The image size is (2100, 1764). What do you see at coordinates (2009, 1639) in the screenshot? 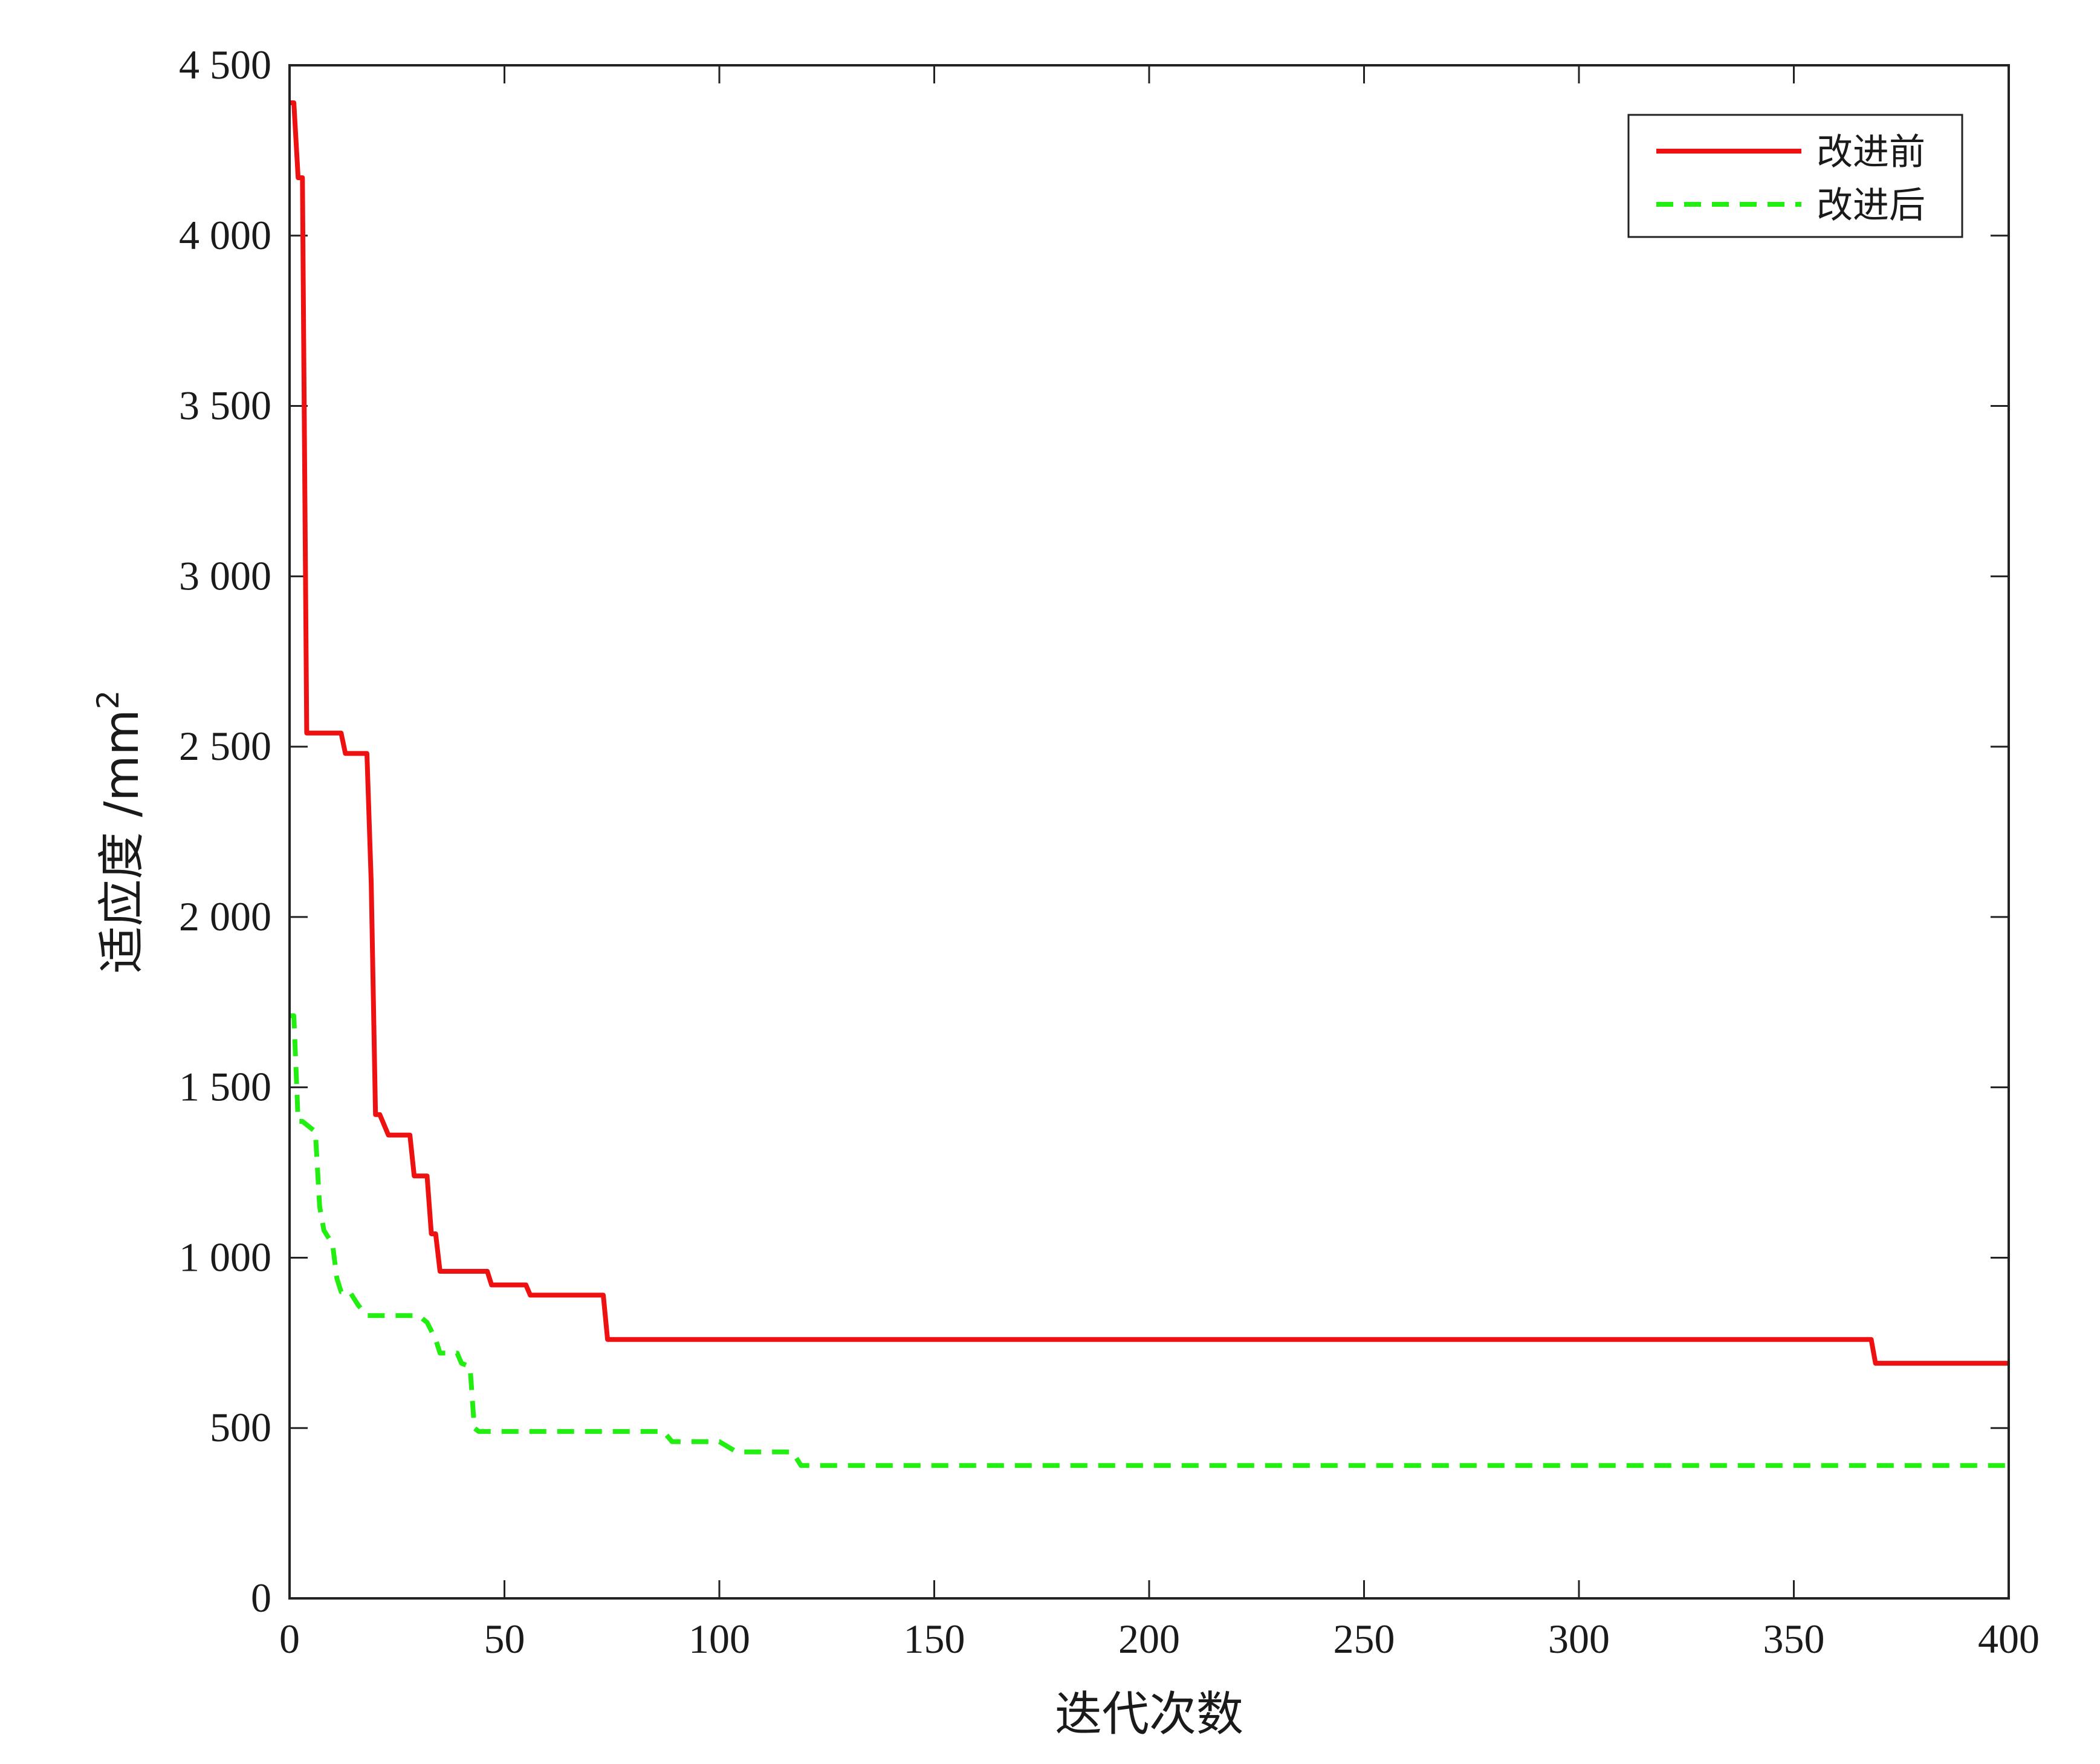
I see `x-tick-label: 400` at bounding box center [2009, 1639].